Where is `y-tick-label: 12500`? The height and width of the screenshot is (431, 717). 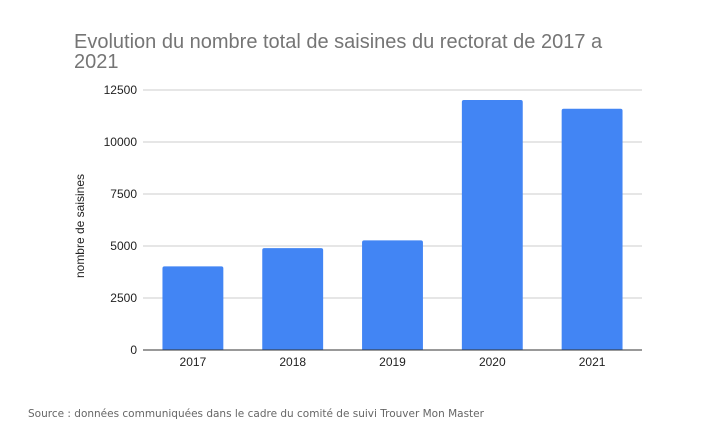
y-tick-label: 12500 is located at coordinates (121, 90).